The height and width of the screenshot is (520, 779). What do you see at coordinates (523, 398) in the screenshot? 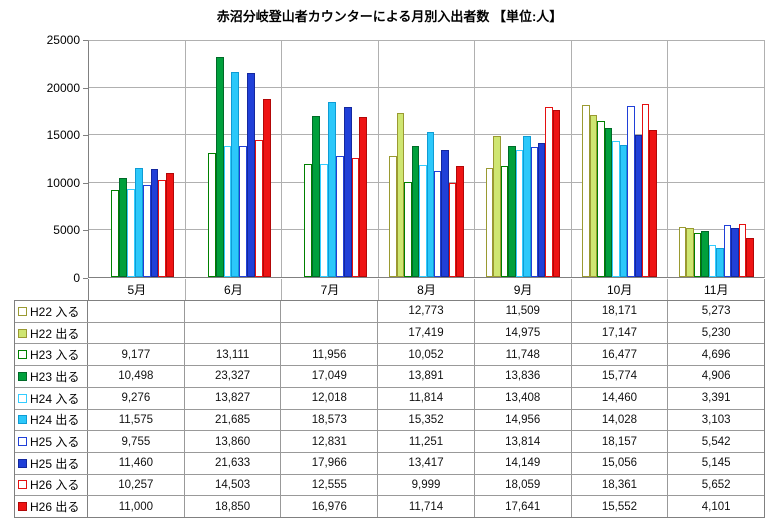
I see `table-cell: 13,408` at bounding box center [523, 398].